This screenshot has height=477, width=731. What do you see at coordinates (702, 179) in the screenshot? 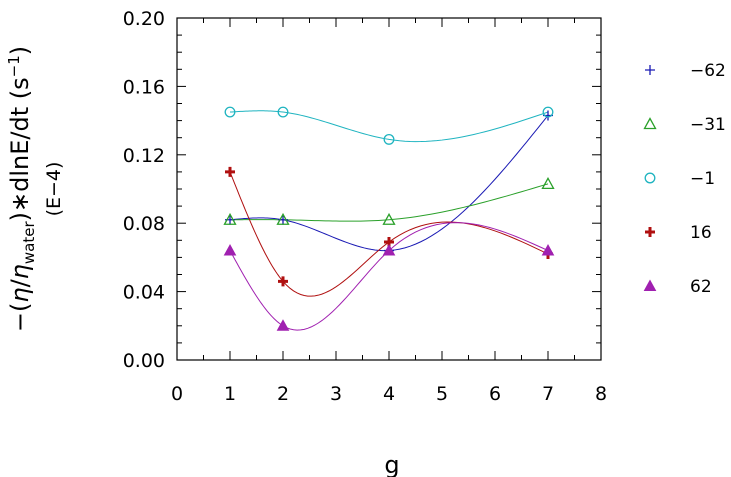
I see `legend-label: −1` at bounding box center [702, 179].